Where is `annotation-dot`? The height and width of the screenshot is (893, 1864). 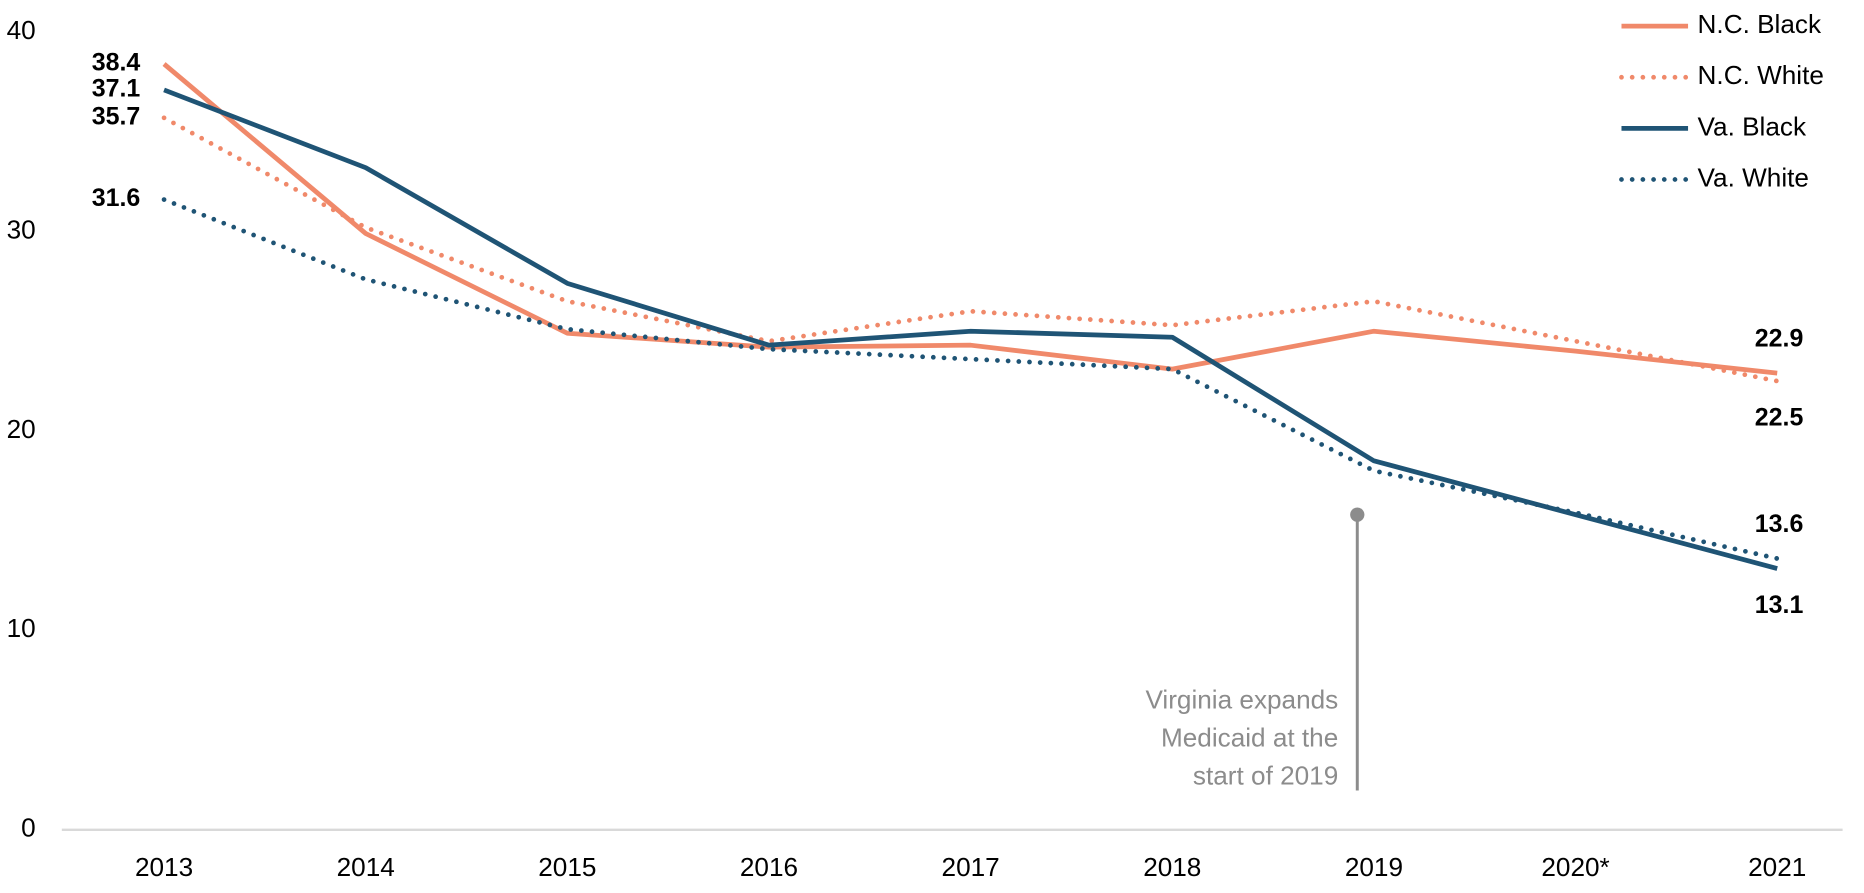 annotation-dot is located at coordinates (1357, 514).